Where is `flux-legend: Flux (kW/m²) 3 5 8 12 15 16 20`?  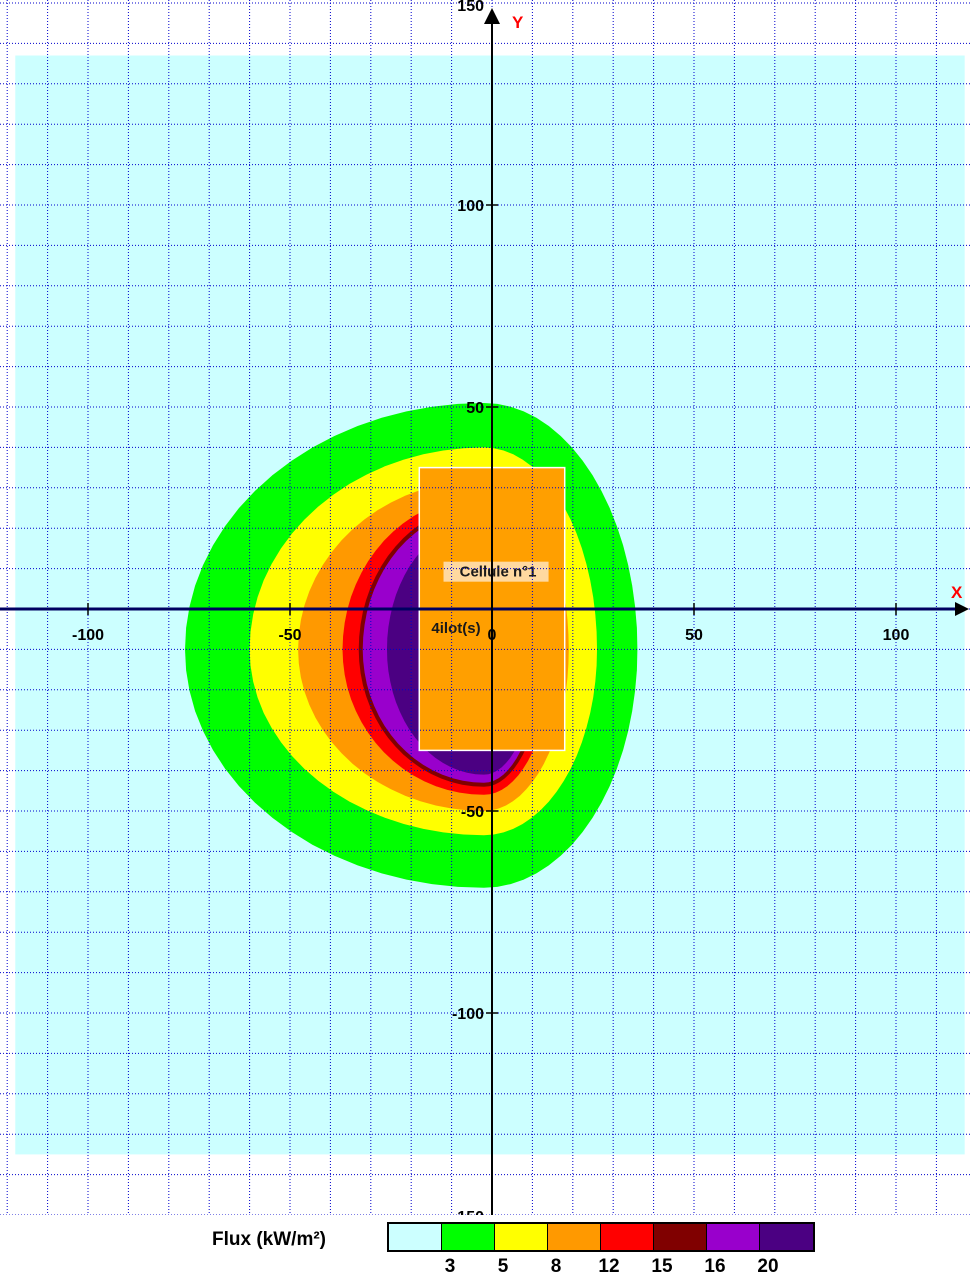 flux-legend: Flux (kW/m²) 3 5 8 12 15 16 20 is located at coordinates (522, 1251).